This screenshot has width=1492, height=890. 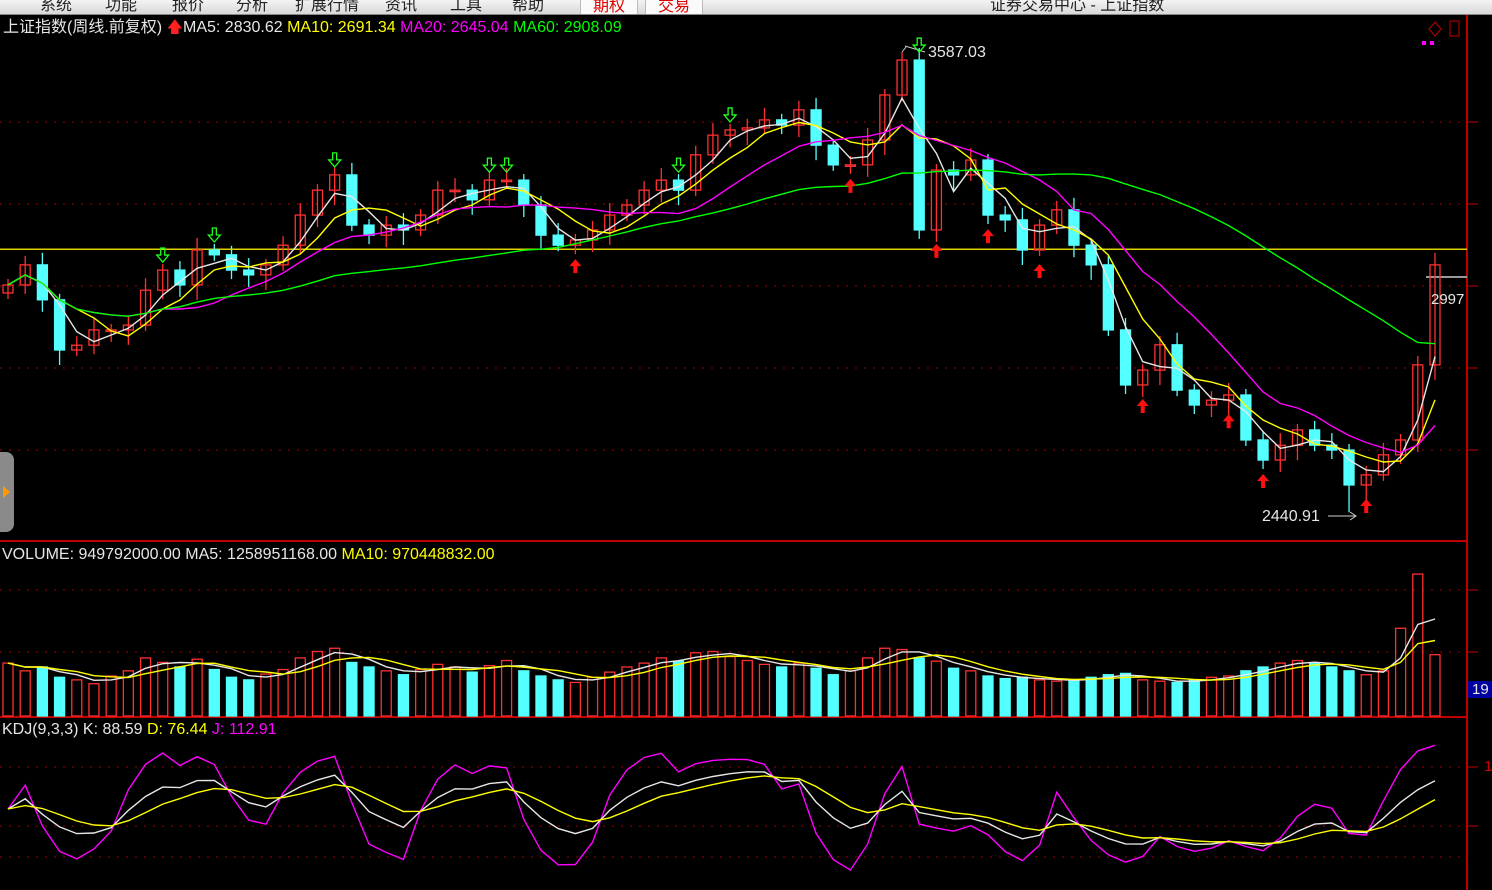 I want to click on marker-dot, so click(x=1424, y=43).